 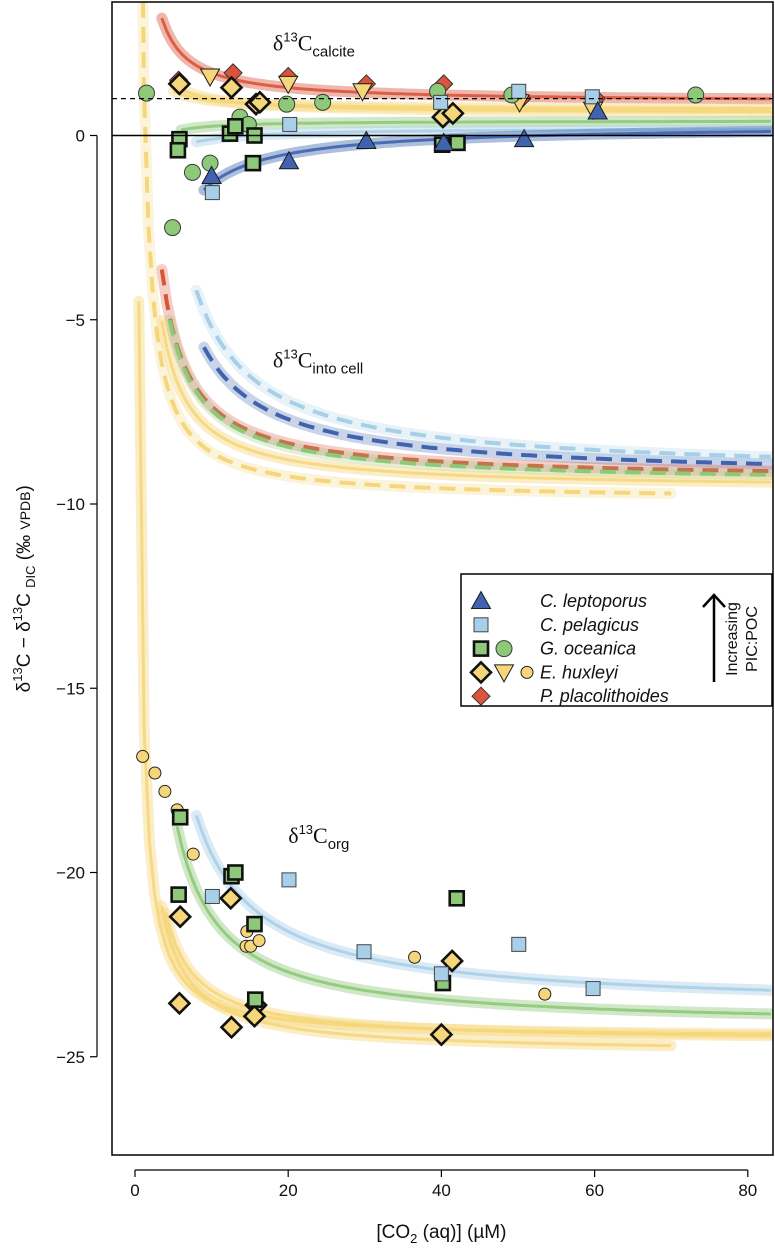 I want to click on y-axis-title-part: C −, so click(x=24, y=649).